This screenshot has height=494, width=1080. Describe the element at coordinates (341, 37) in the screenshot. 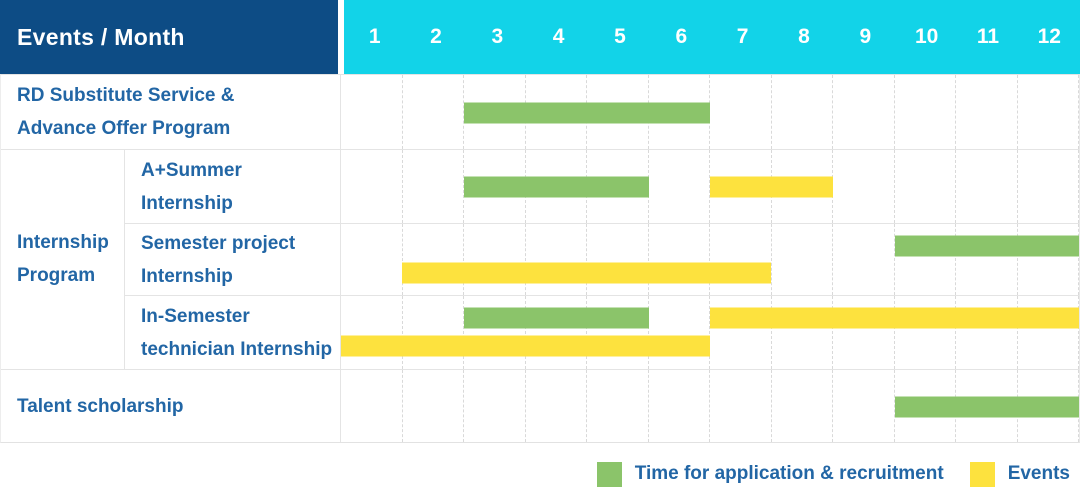

I see `header-gap` at that location.